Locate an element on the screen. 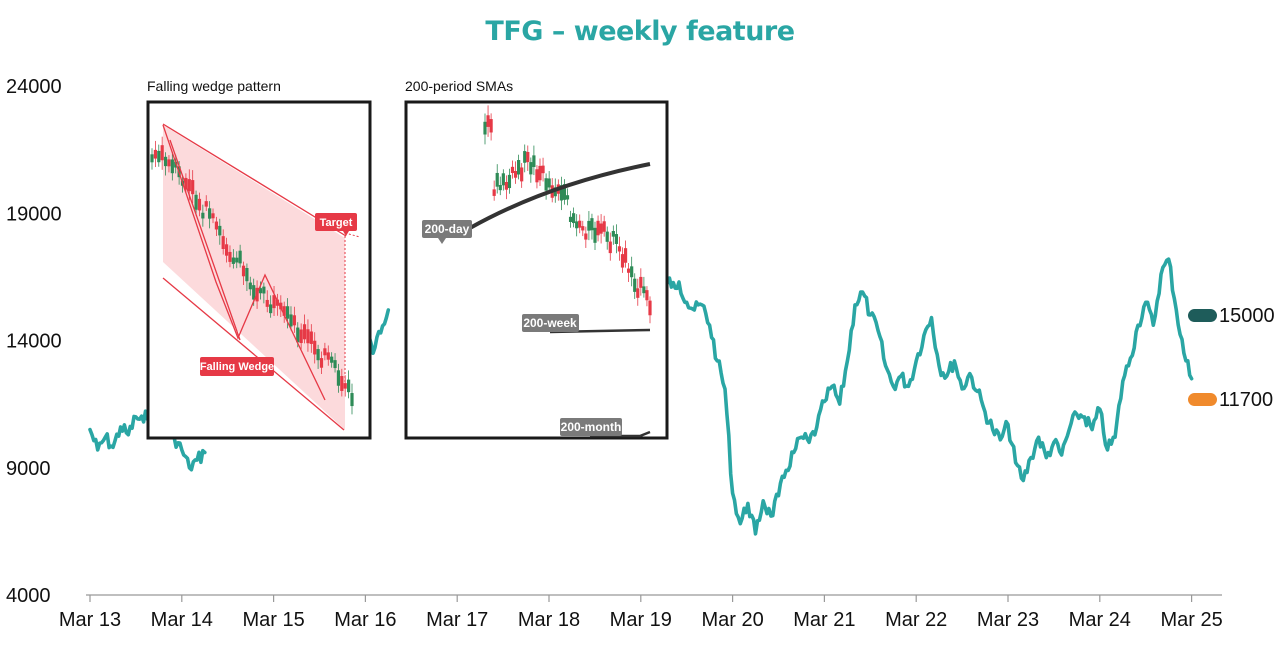 This screenshot has height=660, width=1280. x-tick-label: Mar 18 is located at coordinates (549, 620).